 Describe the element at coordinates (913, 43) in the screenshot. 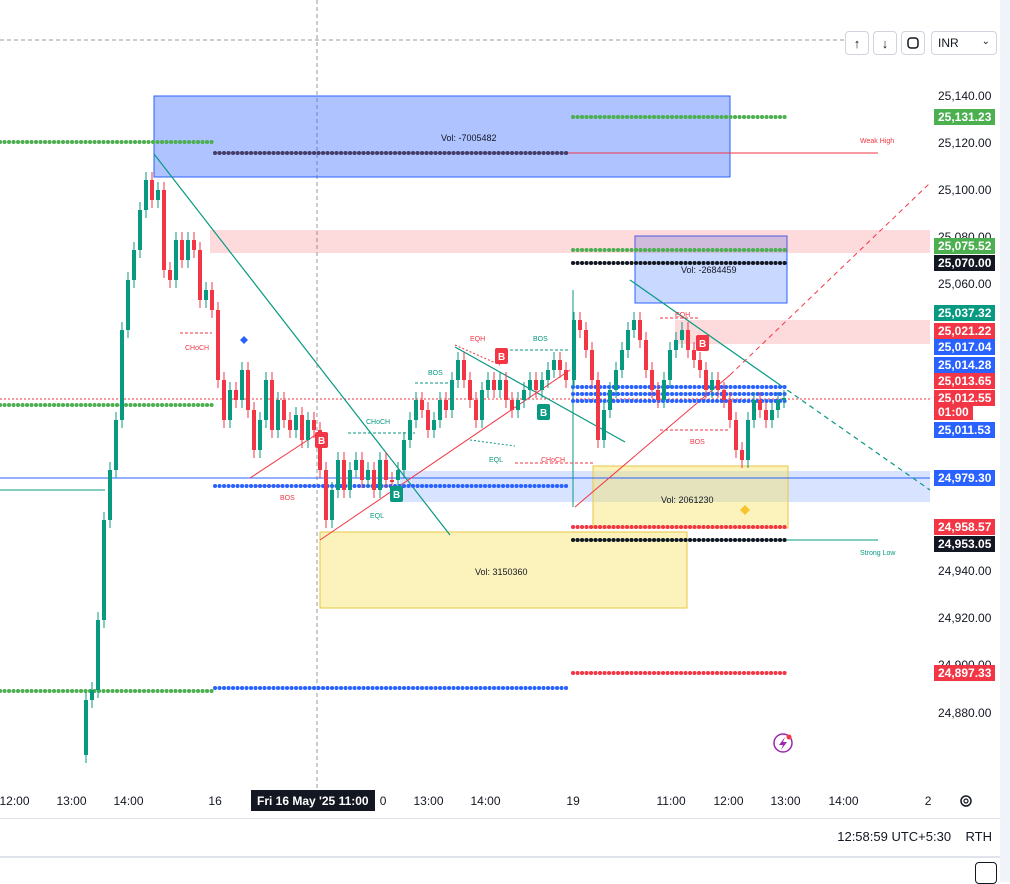

I see `fullscreen-icon` at that location.